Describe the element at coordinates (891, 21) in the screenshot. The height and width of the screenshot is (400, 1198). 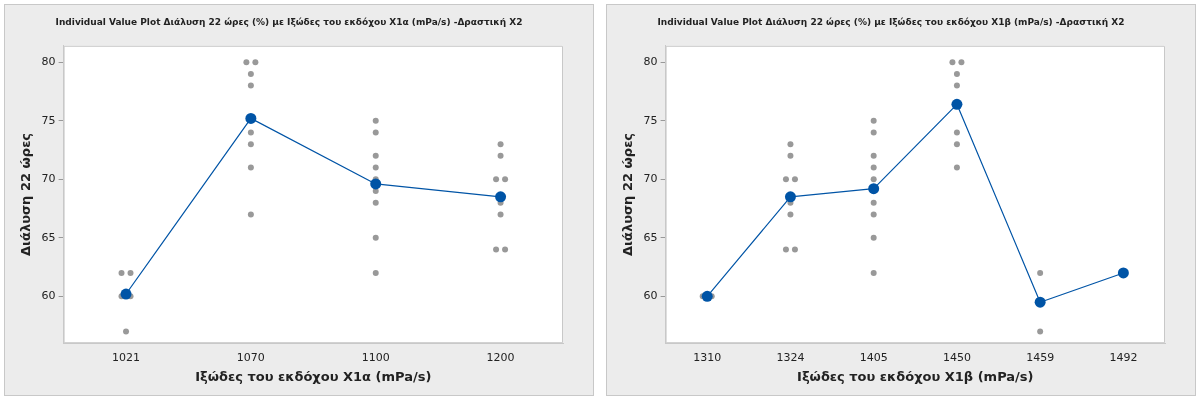
I see `chart-title: Individual Value Plot Διάλυση 22 ώρες (%) με Ιξώδες του εκδόχου Χ1β (mPa/s) -Δραστική Χ2` at that location.